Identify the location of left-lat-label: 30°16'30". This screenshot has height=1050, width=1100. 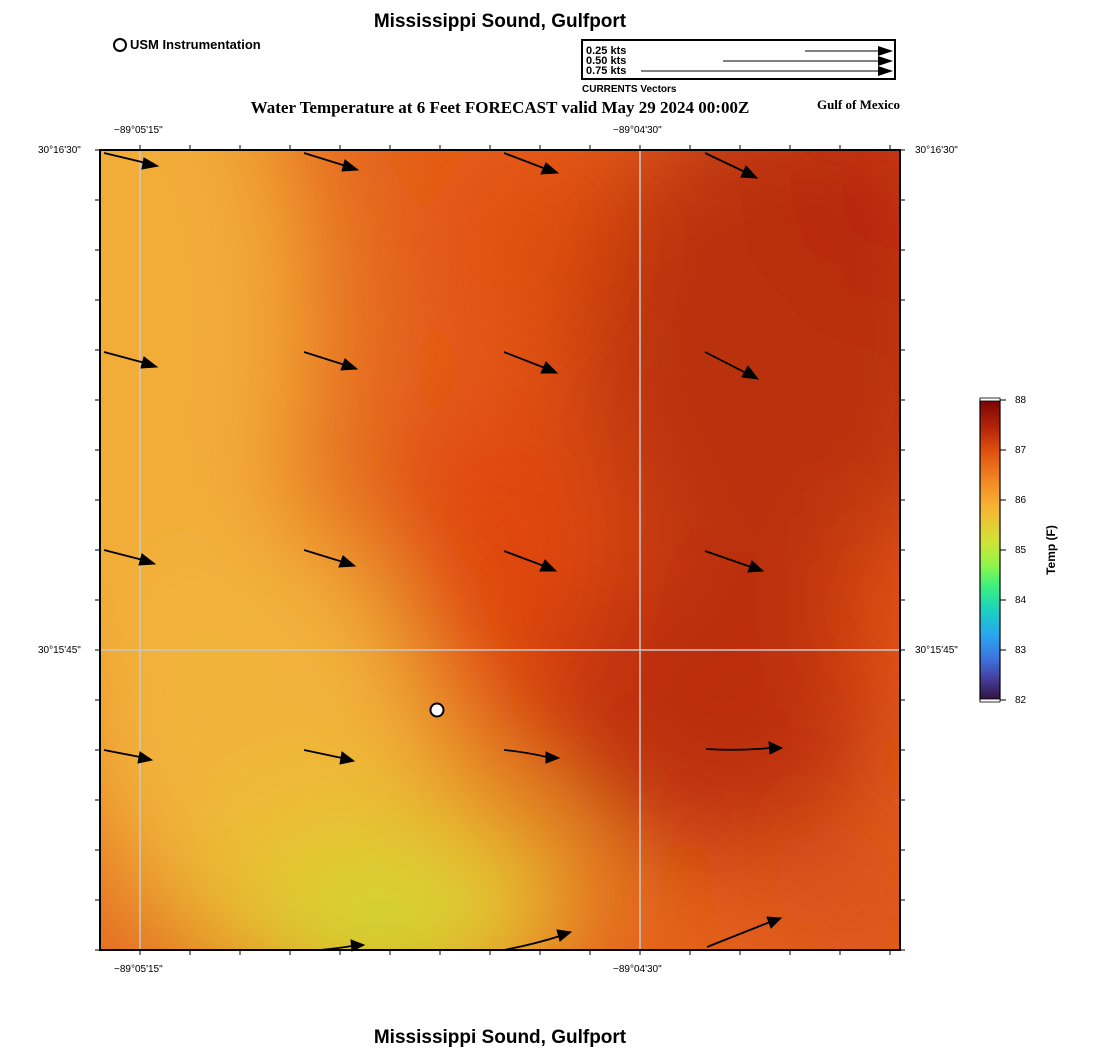
(59, 150).